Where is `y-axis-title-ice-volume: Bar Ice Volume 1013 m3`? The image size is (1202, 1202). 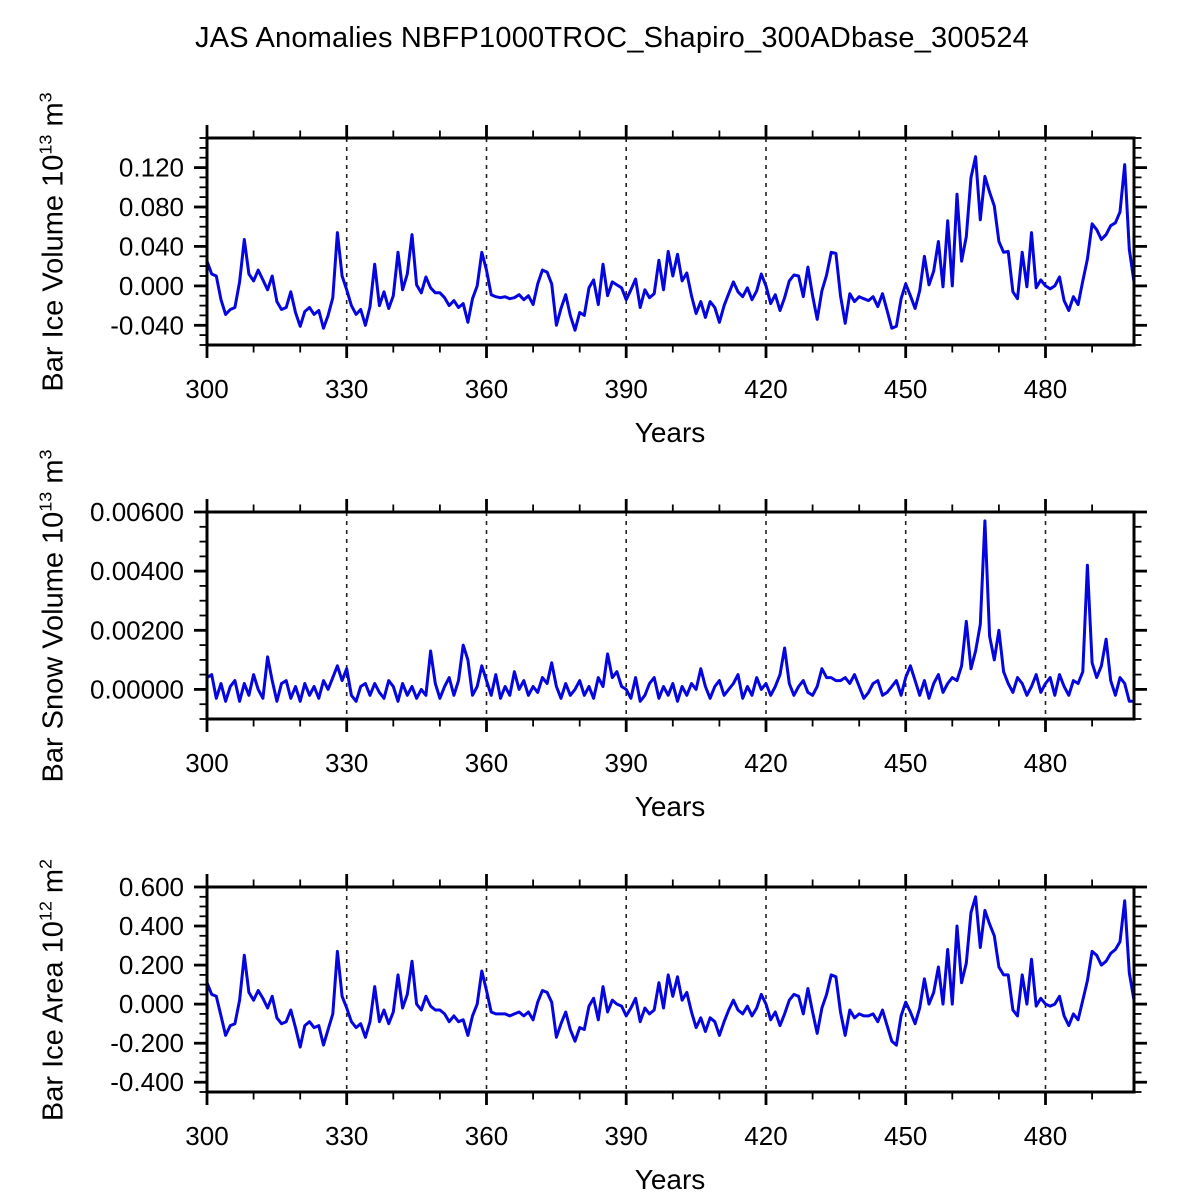 y-axis-title-ice-volume: Bar Ice Volume 1013 m3 is located at coordinates (53, 241).